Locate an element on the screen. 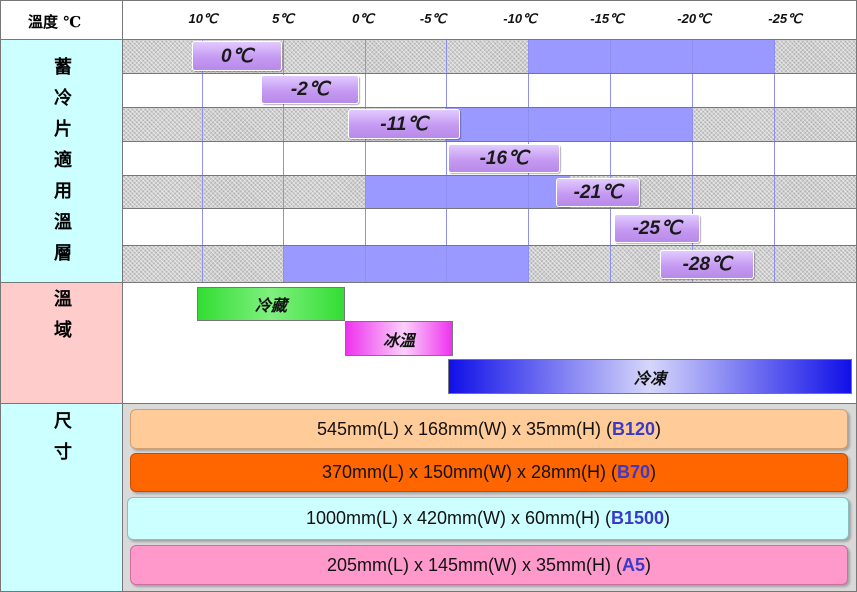  size-b1500-code: B1500 is located at coordinates (637, 518).